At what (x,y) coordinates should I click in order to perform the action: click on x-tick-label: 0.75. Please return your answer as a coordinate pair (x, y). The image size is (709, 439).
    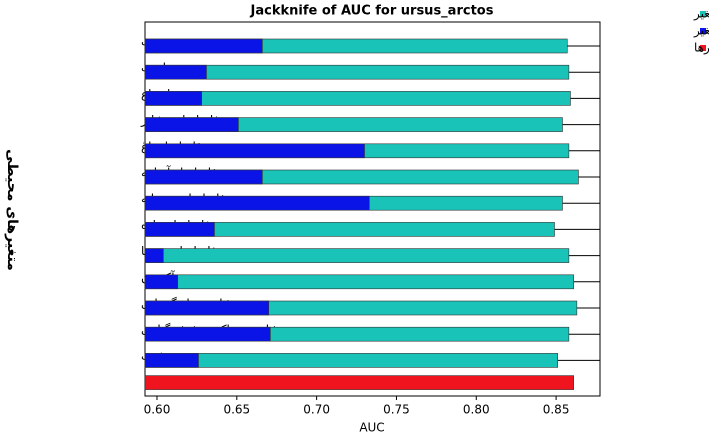
    Looking at the image, I should click on (396, 410).